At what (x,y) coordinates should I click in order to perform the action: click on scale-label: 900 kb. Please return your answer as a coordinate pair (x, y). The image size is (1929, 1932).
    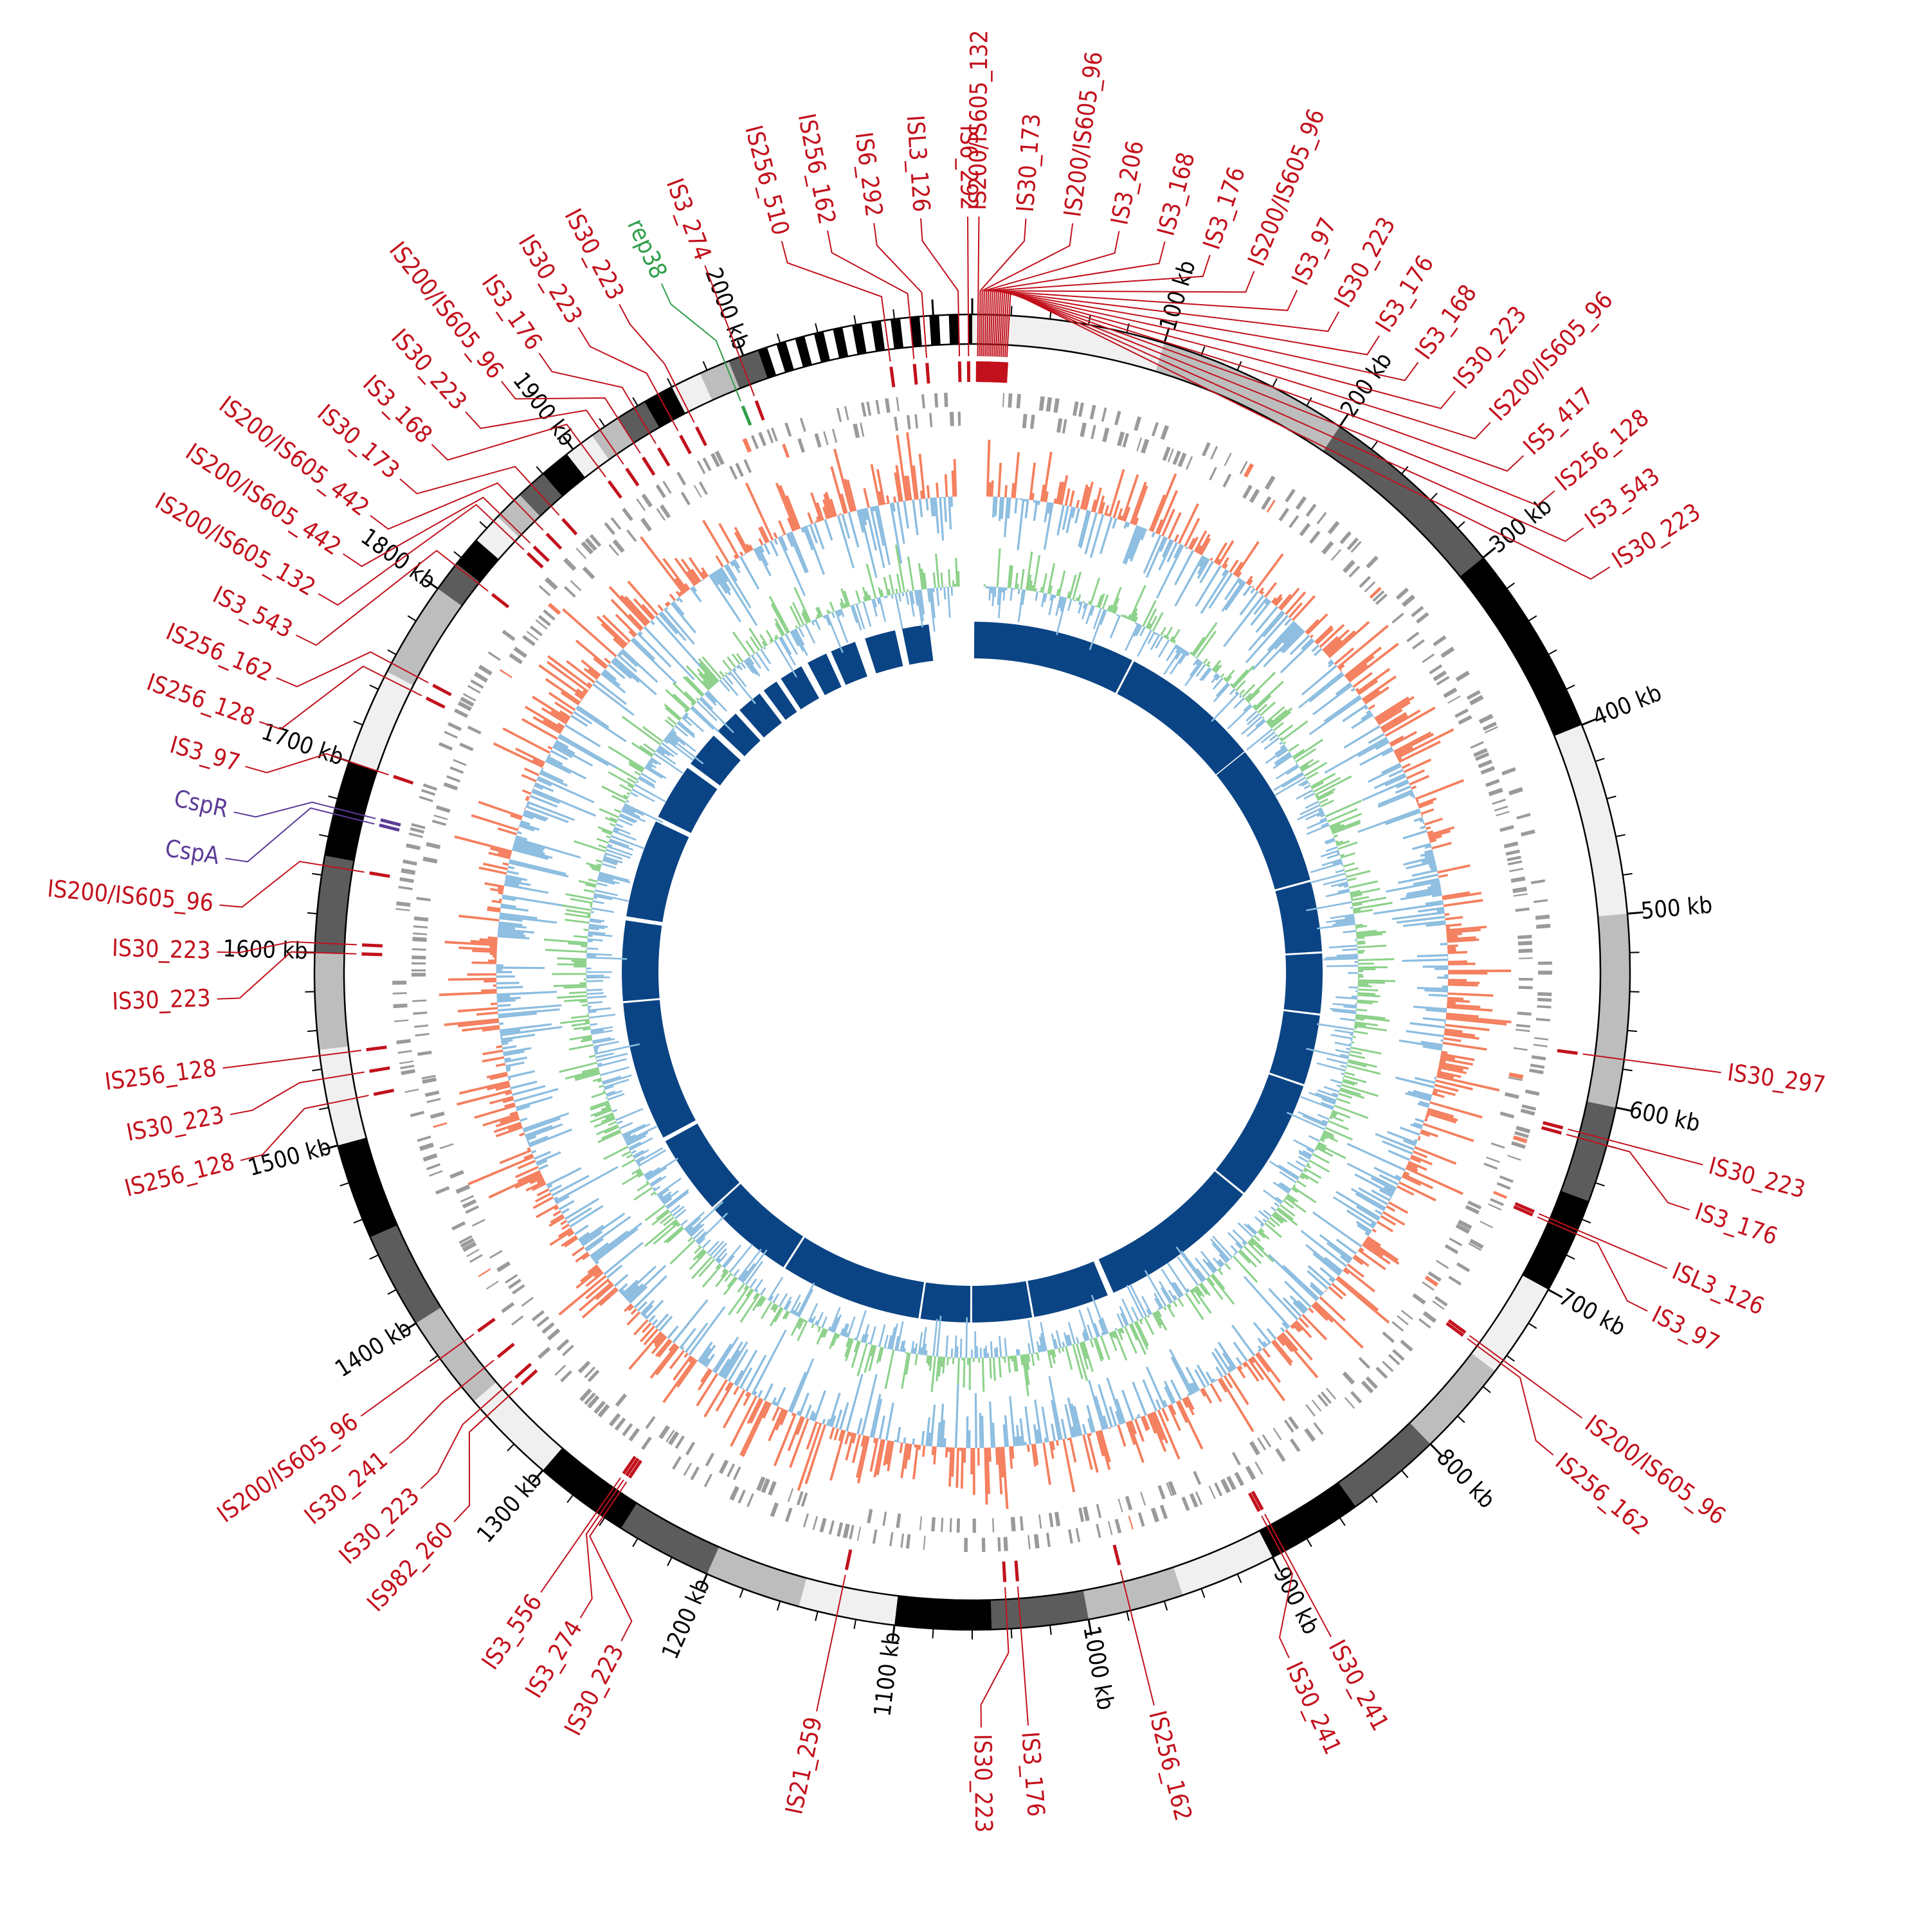
    Looking at the image, I should click on (1296, 1601).